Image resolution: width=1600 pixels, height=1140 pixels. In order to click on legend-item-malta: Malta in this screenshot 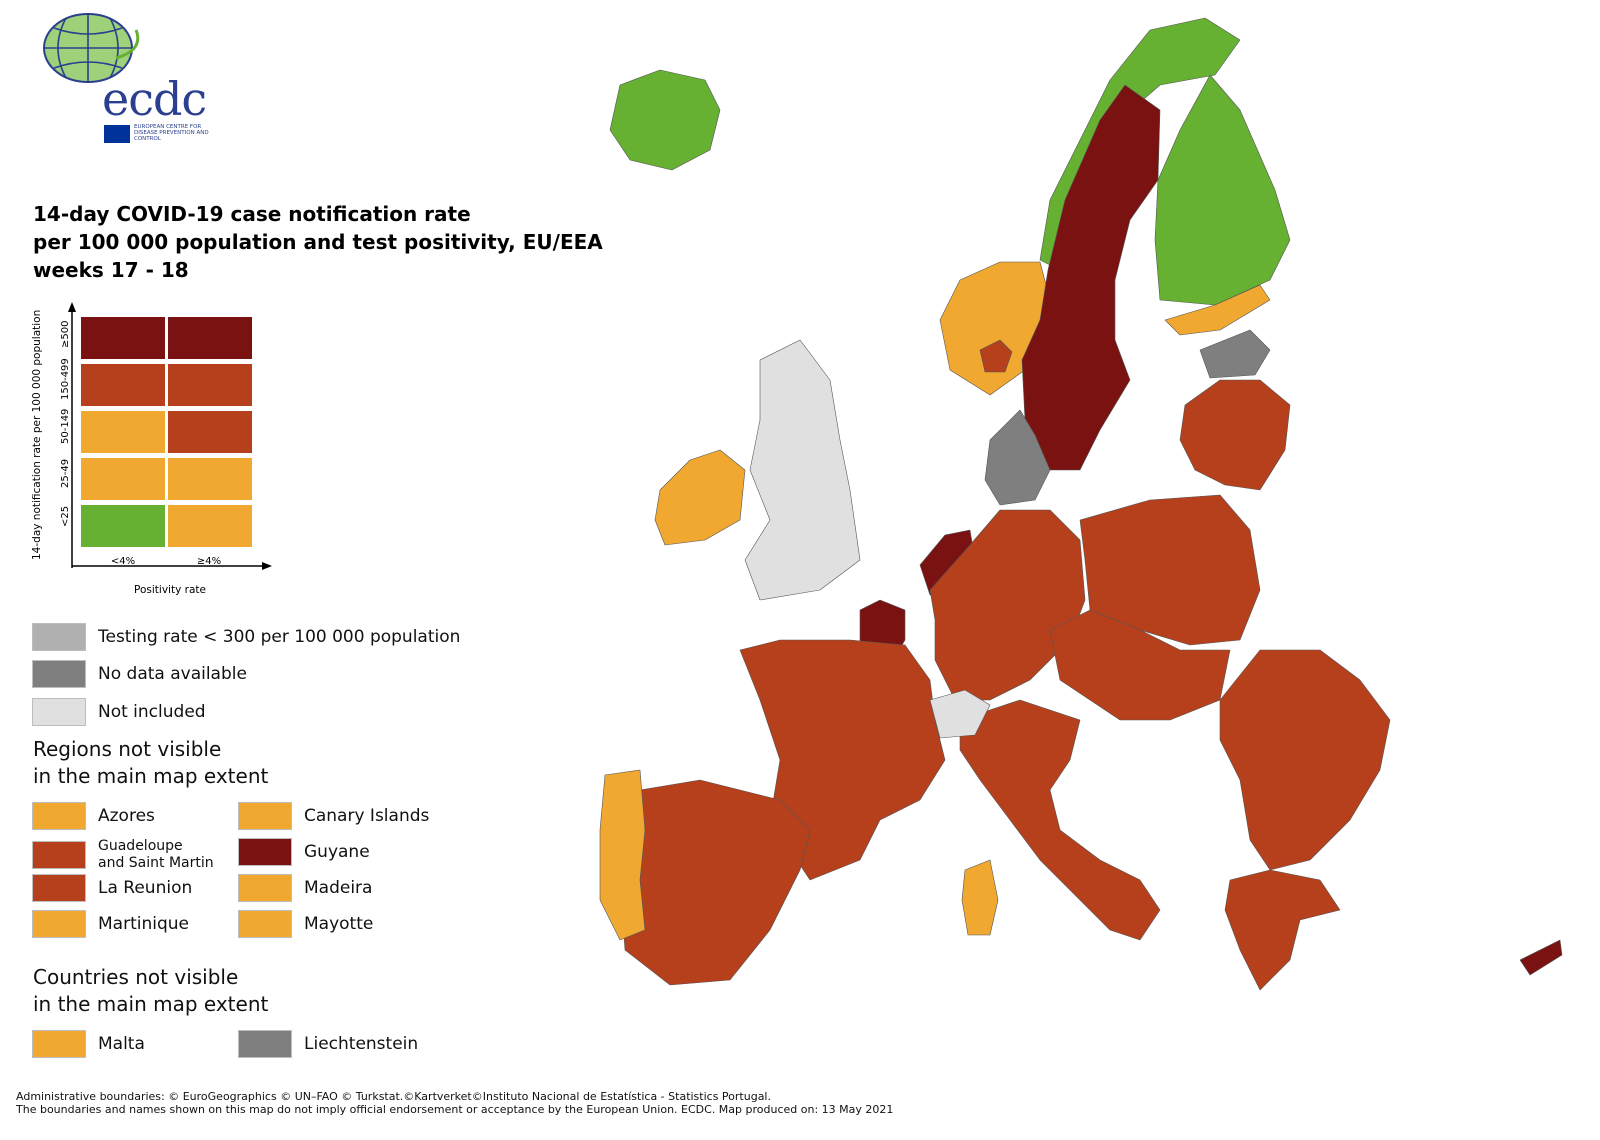, I will do `click(88, 1044)`.